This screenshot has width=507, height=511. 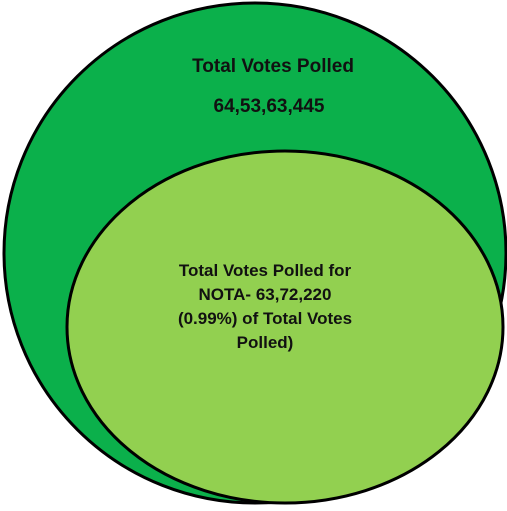 I want to click on inner-label-line-2: NOTA- 63,72,220, so click(x=265, y=294).